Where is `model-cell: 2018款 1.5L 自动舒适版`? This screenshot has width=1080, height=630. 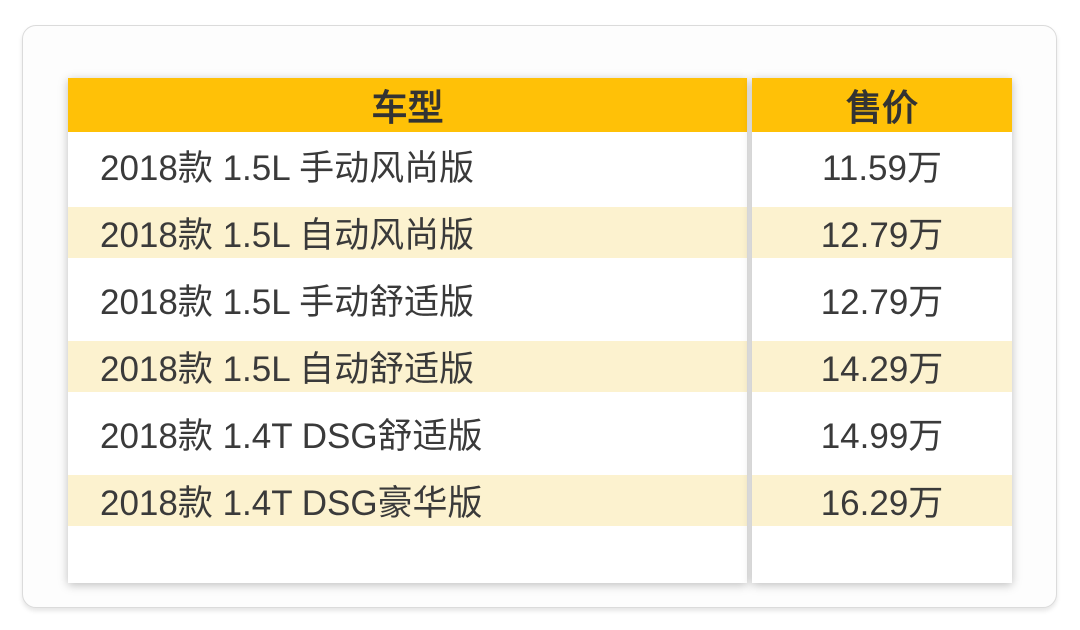 model-cell: 2018款 1.5L 自动舒适版 is located at coordinates (407, 366).